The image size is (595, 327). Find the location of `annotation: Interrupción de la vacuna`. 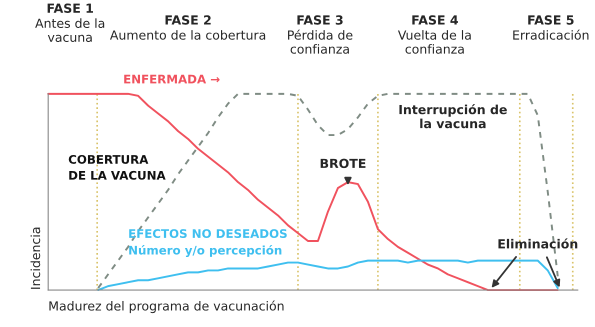

annotation: Interrupción de la vacuna is located at coordinates (453, 116).